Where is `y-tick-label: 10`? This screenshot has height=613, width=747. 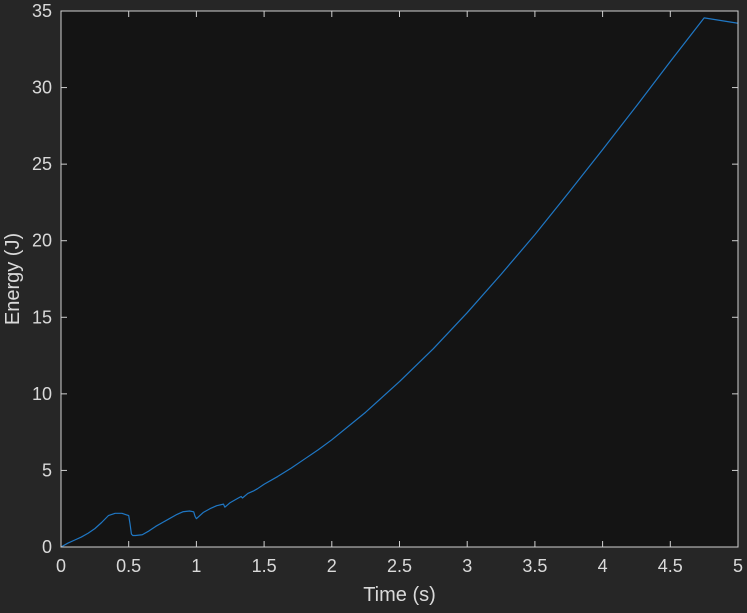 y-tick-label: 10 is located at coordinates (42, 394).